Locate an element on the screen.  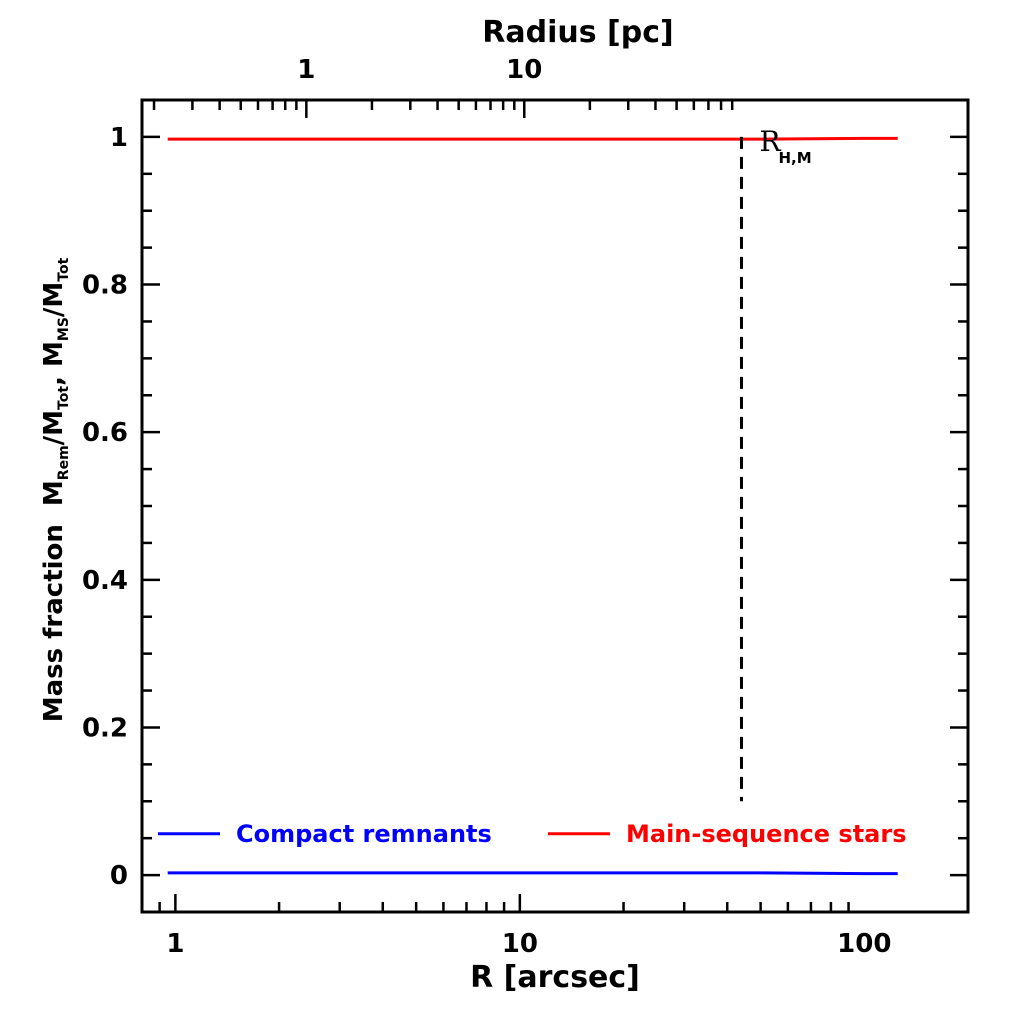
series-line-main-sequence-stars is located at coordinates (532, 138).